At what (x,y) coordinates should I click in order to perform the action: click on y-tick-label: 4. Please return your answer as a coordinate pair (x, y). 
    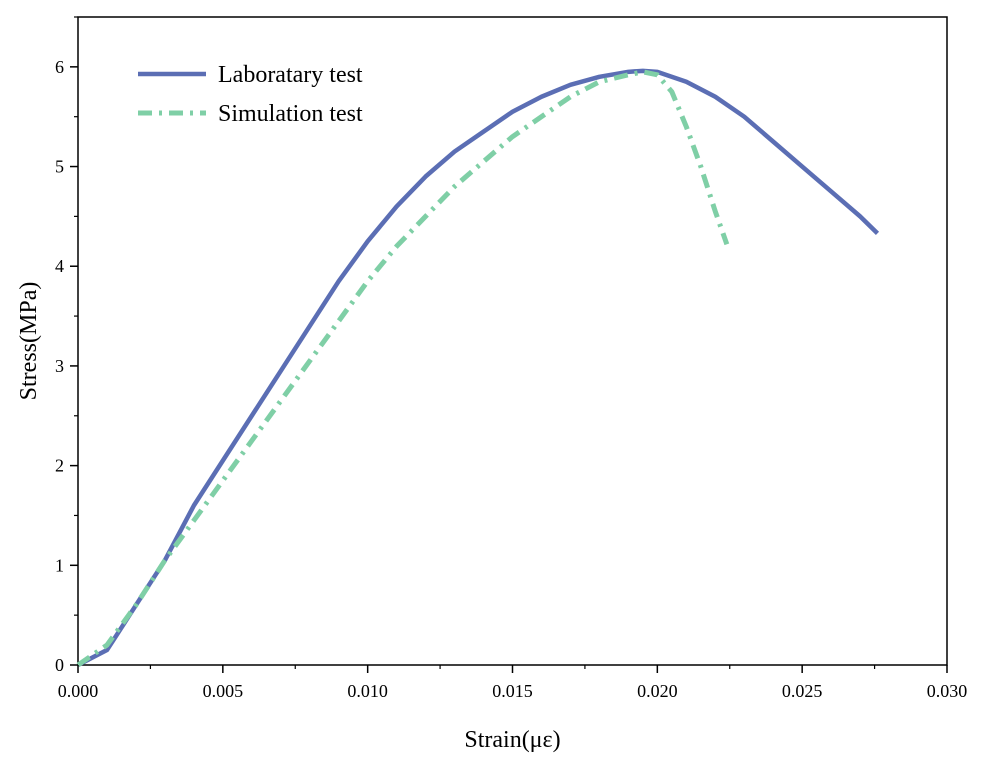
    Looking at the image, I should click on (59, 266).